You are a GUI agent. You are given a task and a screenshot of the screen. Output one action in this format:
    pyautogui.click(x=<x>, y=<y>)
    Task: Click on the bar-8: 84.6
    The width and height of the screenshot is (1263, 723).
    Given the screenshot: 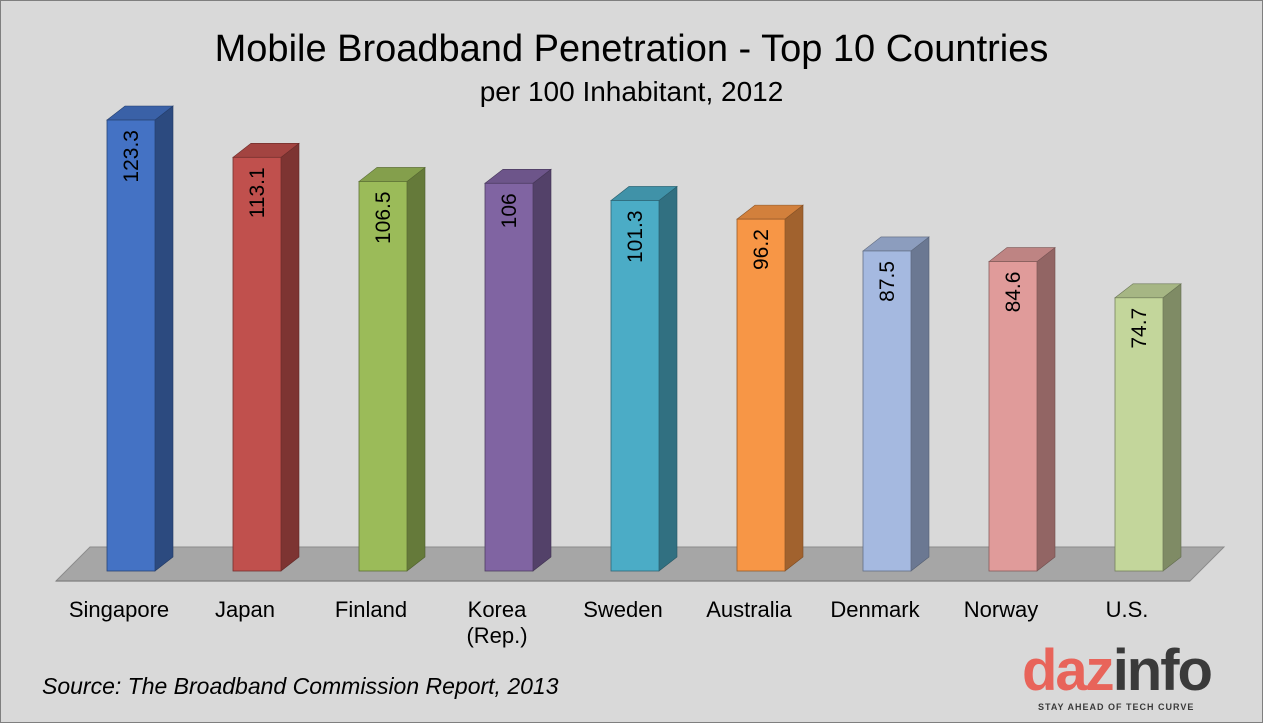 What is the action you would take?
    pyautogui.click(x=1022, y=409)
    